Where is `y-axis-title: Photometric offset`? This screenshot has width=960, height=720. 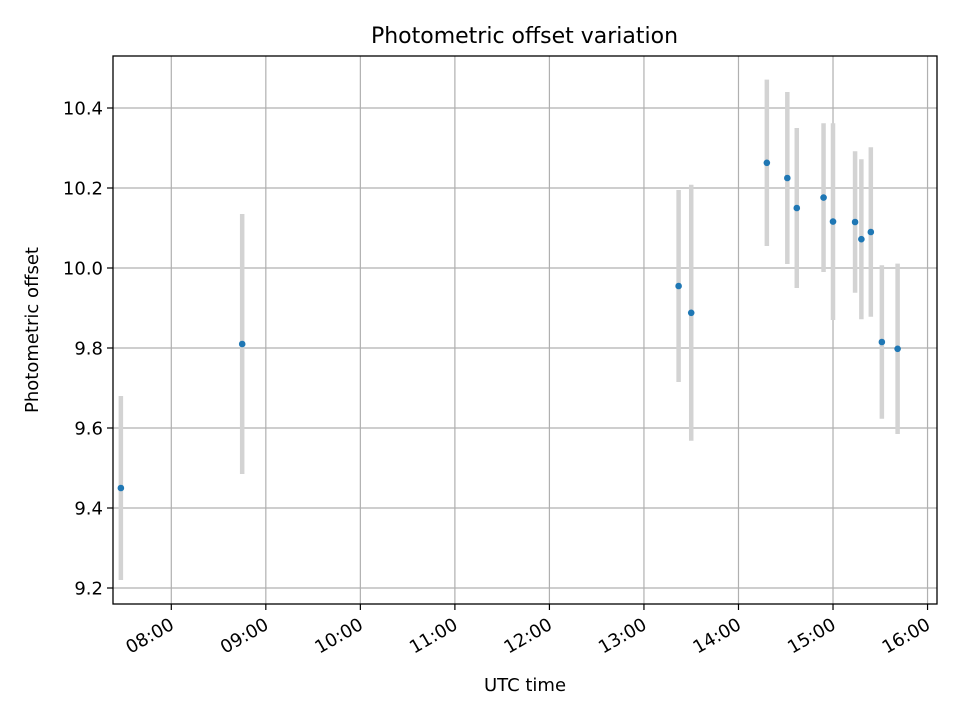 y-axis-title: Photometric offset is located at coordinates (32, 330).